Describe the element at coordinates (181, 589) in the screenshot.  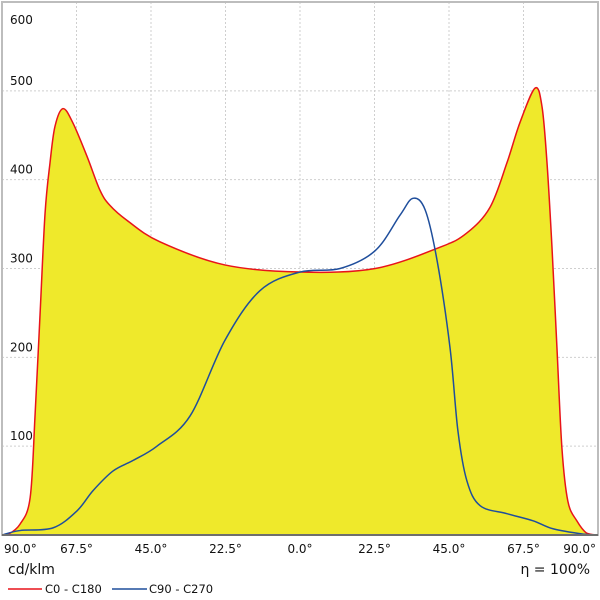
I see `legend-label-c90: C90 - C270` at that location.